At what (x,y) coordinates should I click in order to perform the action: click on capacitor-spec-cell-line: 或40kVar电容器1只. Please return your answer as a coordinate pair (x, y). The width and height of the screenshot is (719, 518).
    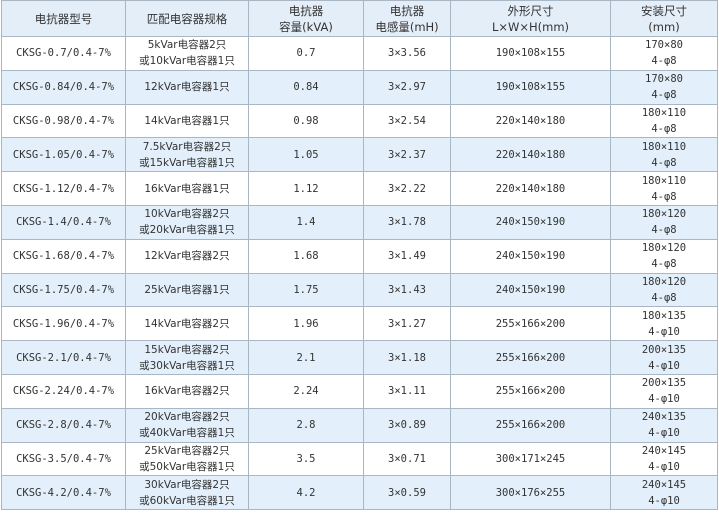
    Looking at the image, I should click on (187, 433).